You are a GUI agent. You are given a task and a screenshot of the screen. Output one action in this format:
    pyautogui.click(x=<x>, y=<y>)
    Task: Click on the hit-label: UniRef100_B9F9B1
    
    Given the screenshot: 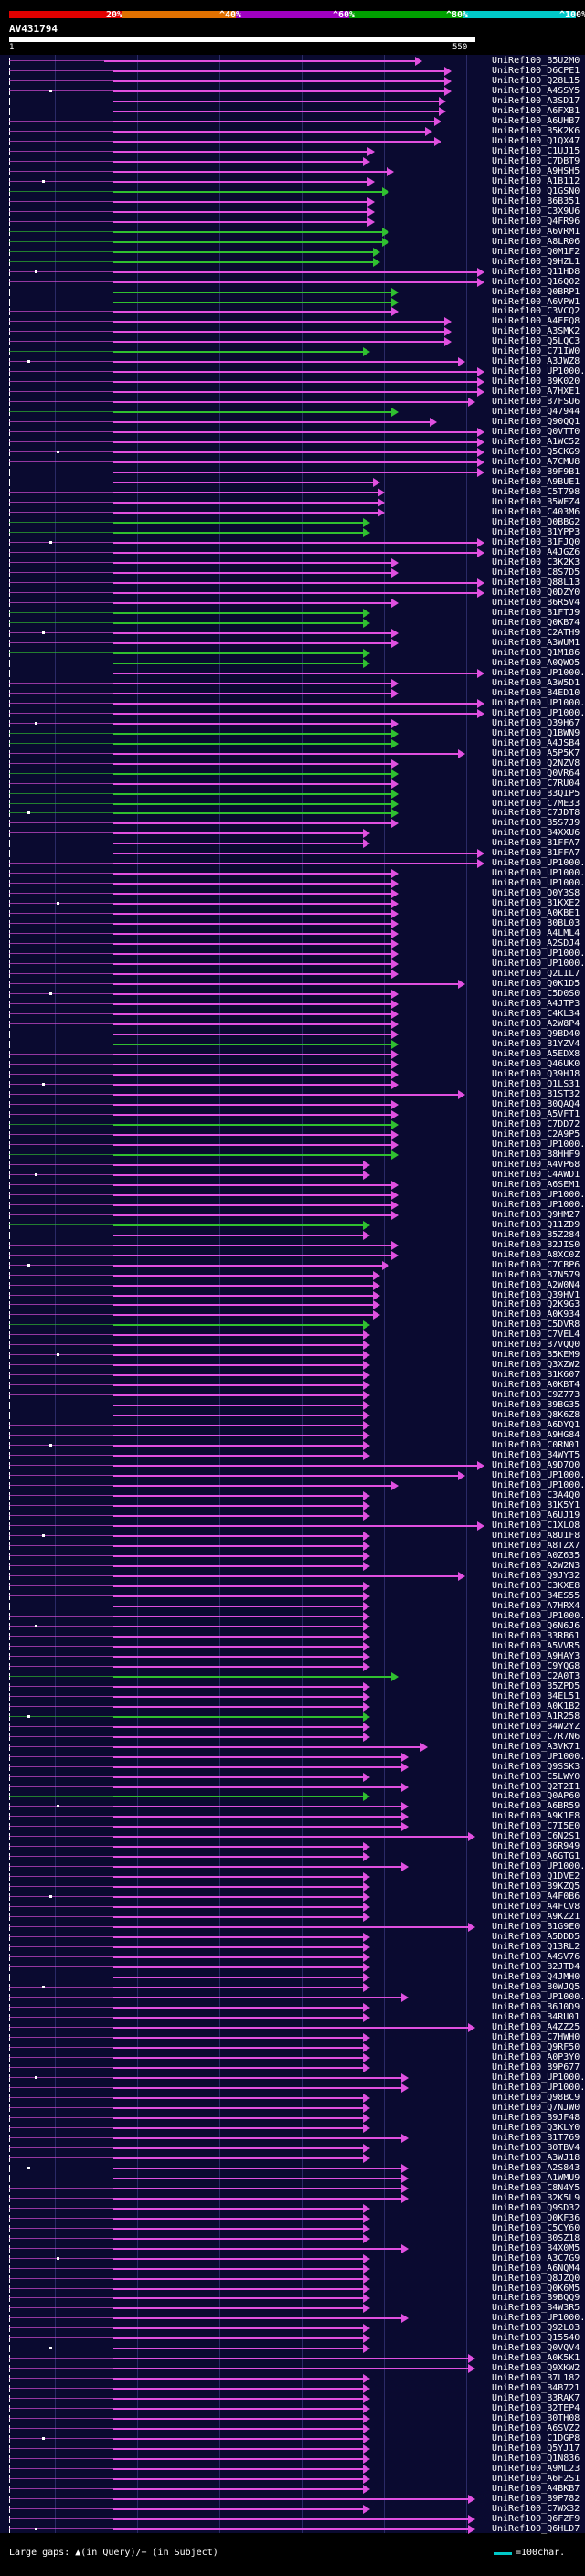 What is the action you would take?
    pyautogui.click(x=536, y=472)
    